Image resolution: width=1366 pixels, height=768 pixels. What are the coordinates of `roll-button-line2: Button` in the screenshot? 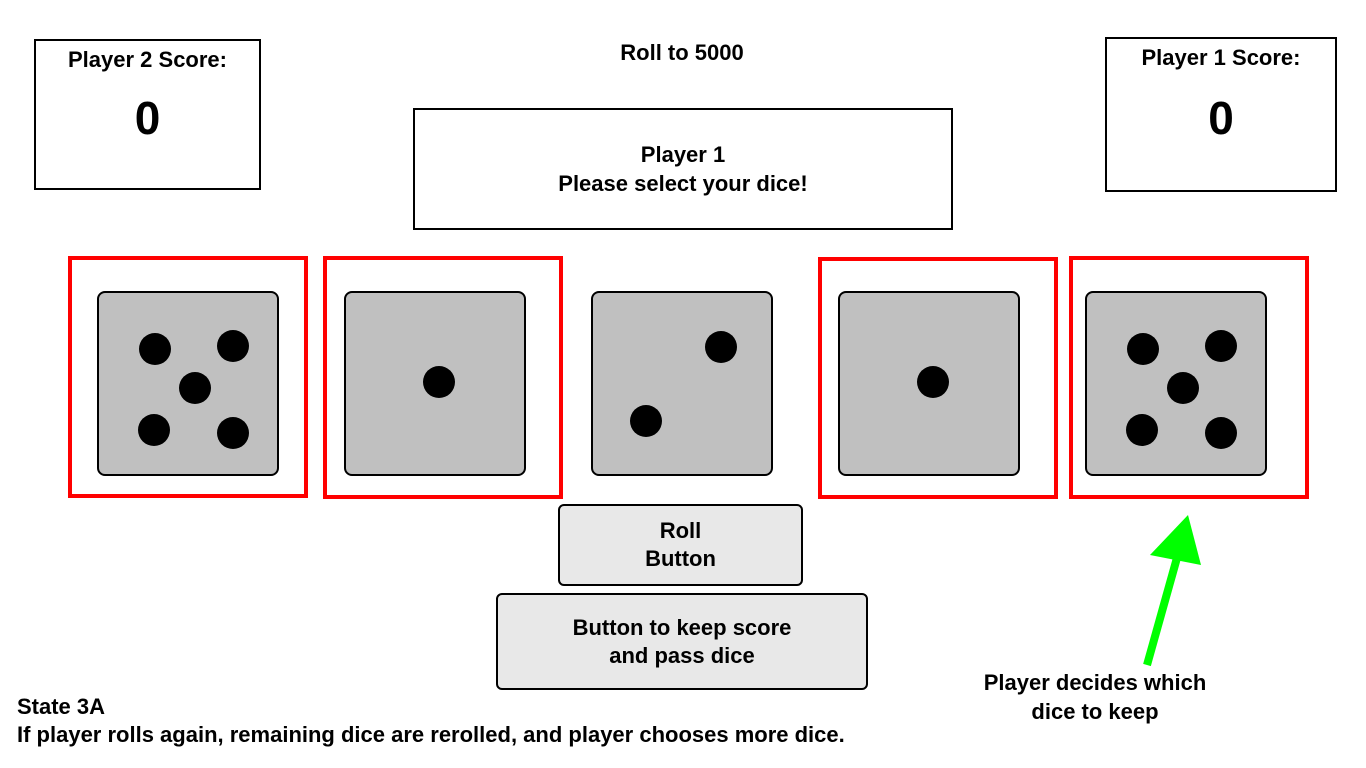 It's located at (680, 558).